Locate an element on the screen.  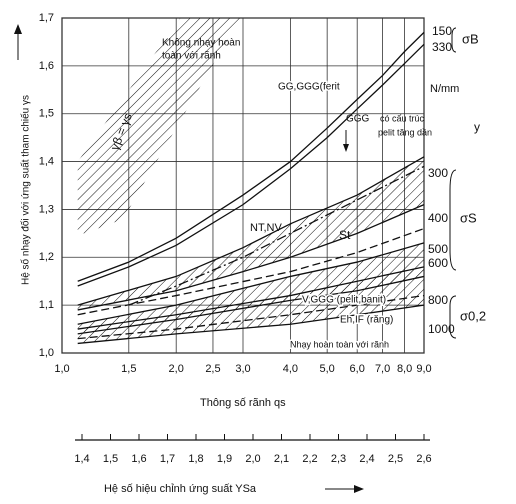
annotation: 150 is located at coordinates (442, 31).